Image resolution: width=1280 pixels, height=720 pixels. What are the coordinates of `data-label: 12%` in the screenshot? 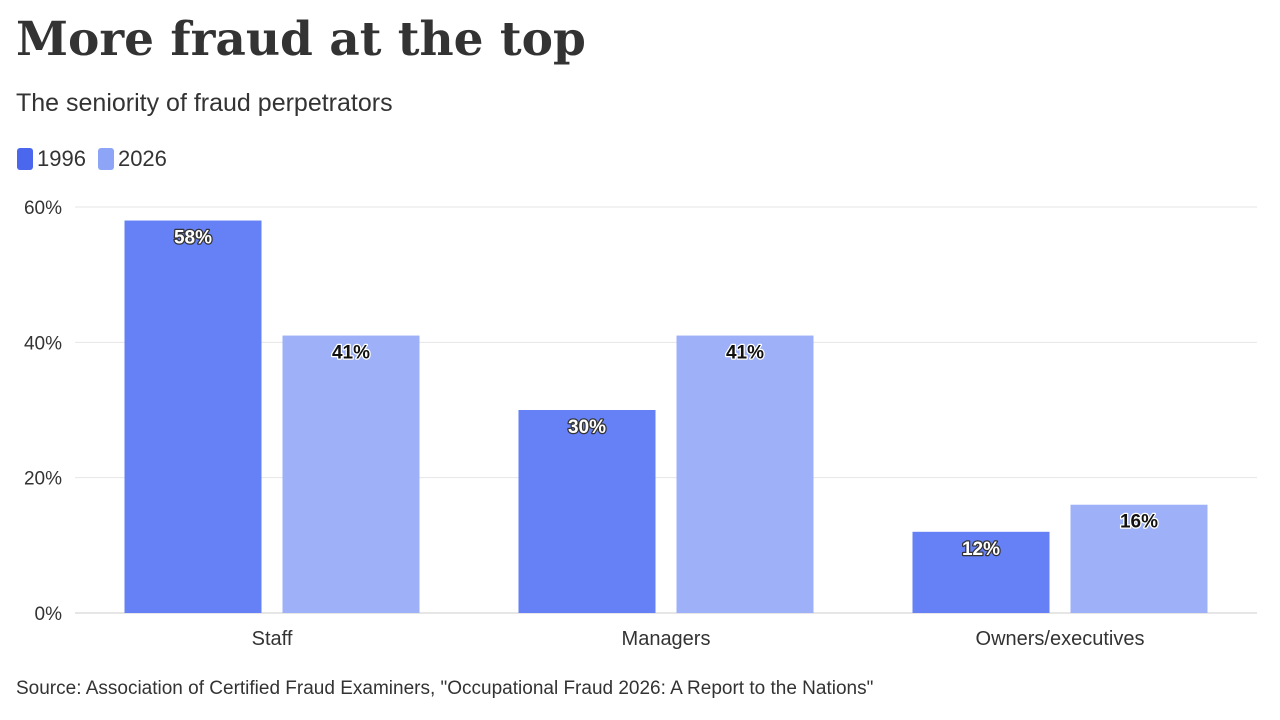 It's located at (981, 549).